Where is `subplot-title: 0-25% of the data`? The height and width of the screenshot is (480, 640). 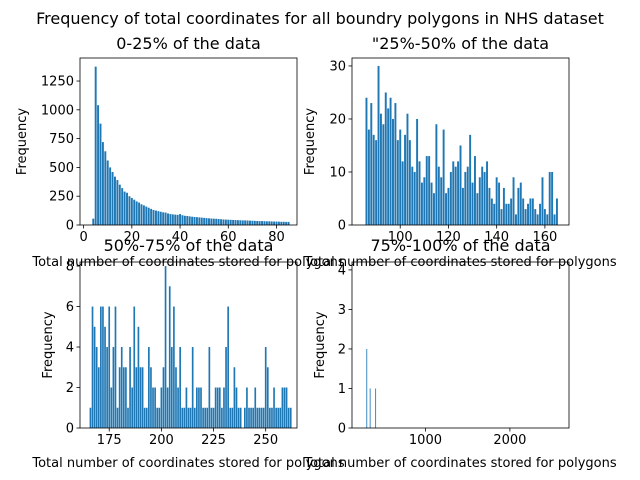 subplot-title: 0-25% of the data is located at coordinates (188, 43).